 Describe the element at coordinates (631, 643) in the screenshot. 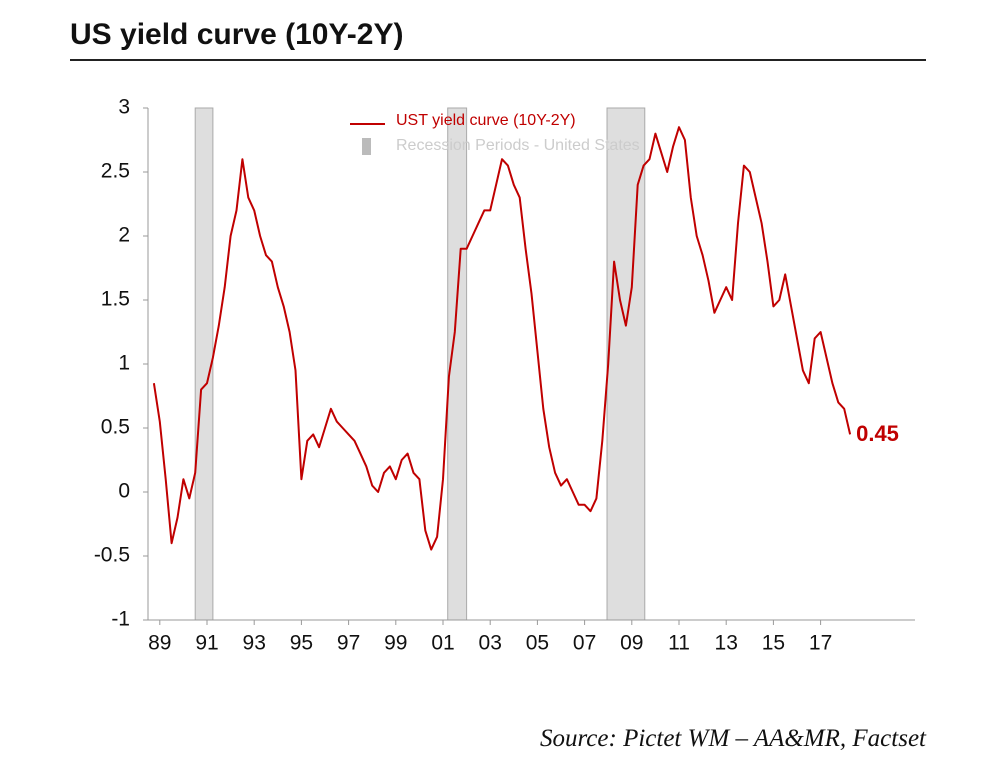

I see `x-tick-label: 09` at that location.